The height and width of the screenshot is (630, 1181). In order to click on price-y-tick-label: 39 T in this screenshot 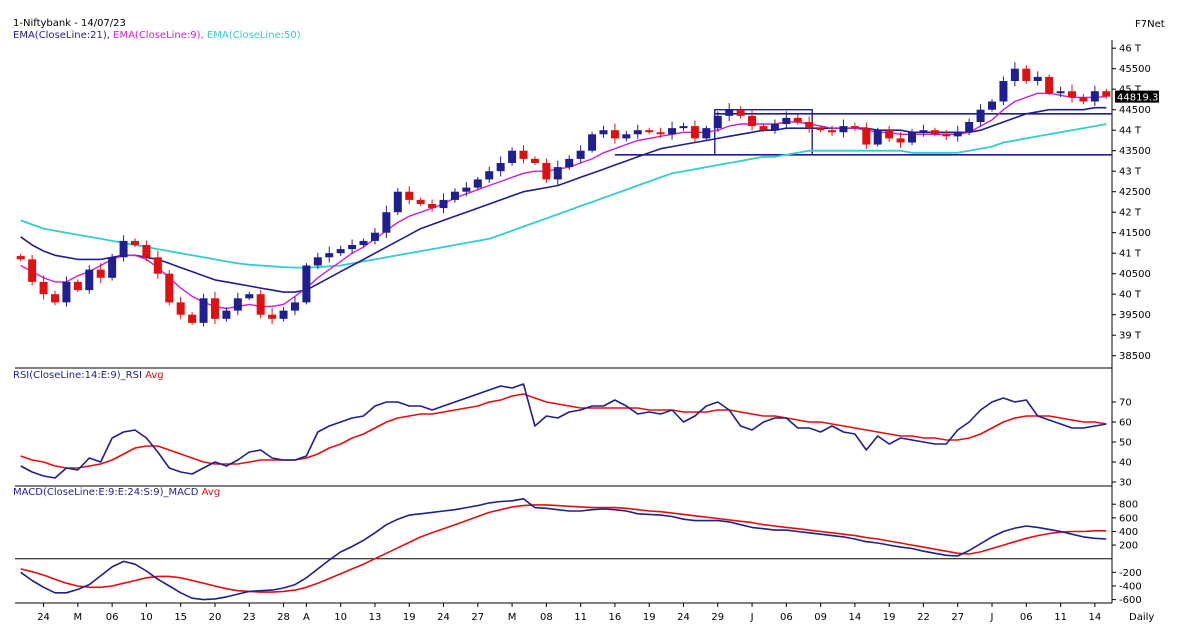, I will do `click(1130, 336)`.